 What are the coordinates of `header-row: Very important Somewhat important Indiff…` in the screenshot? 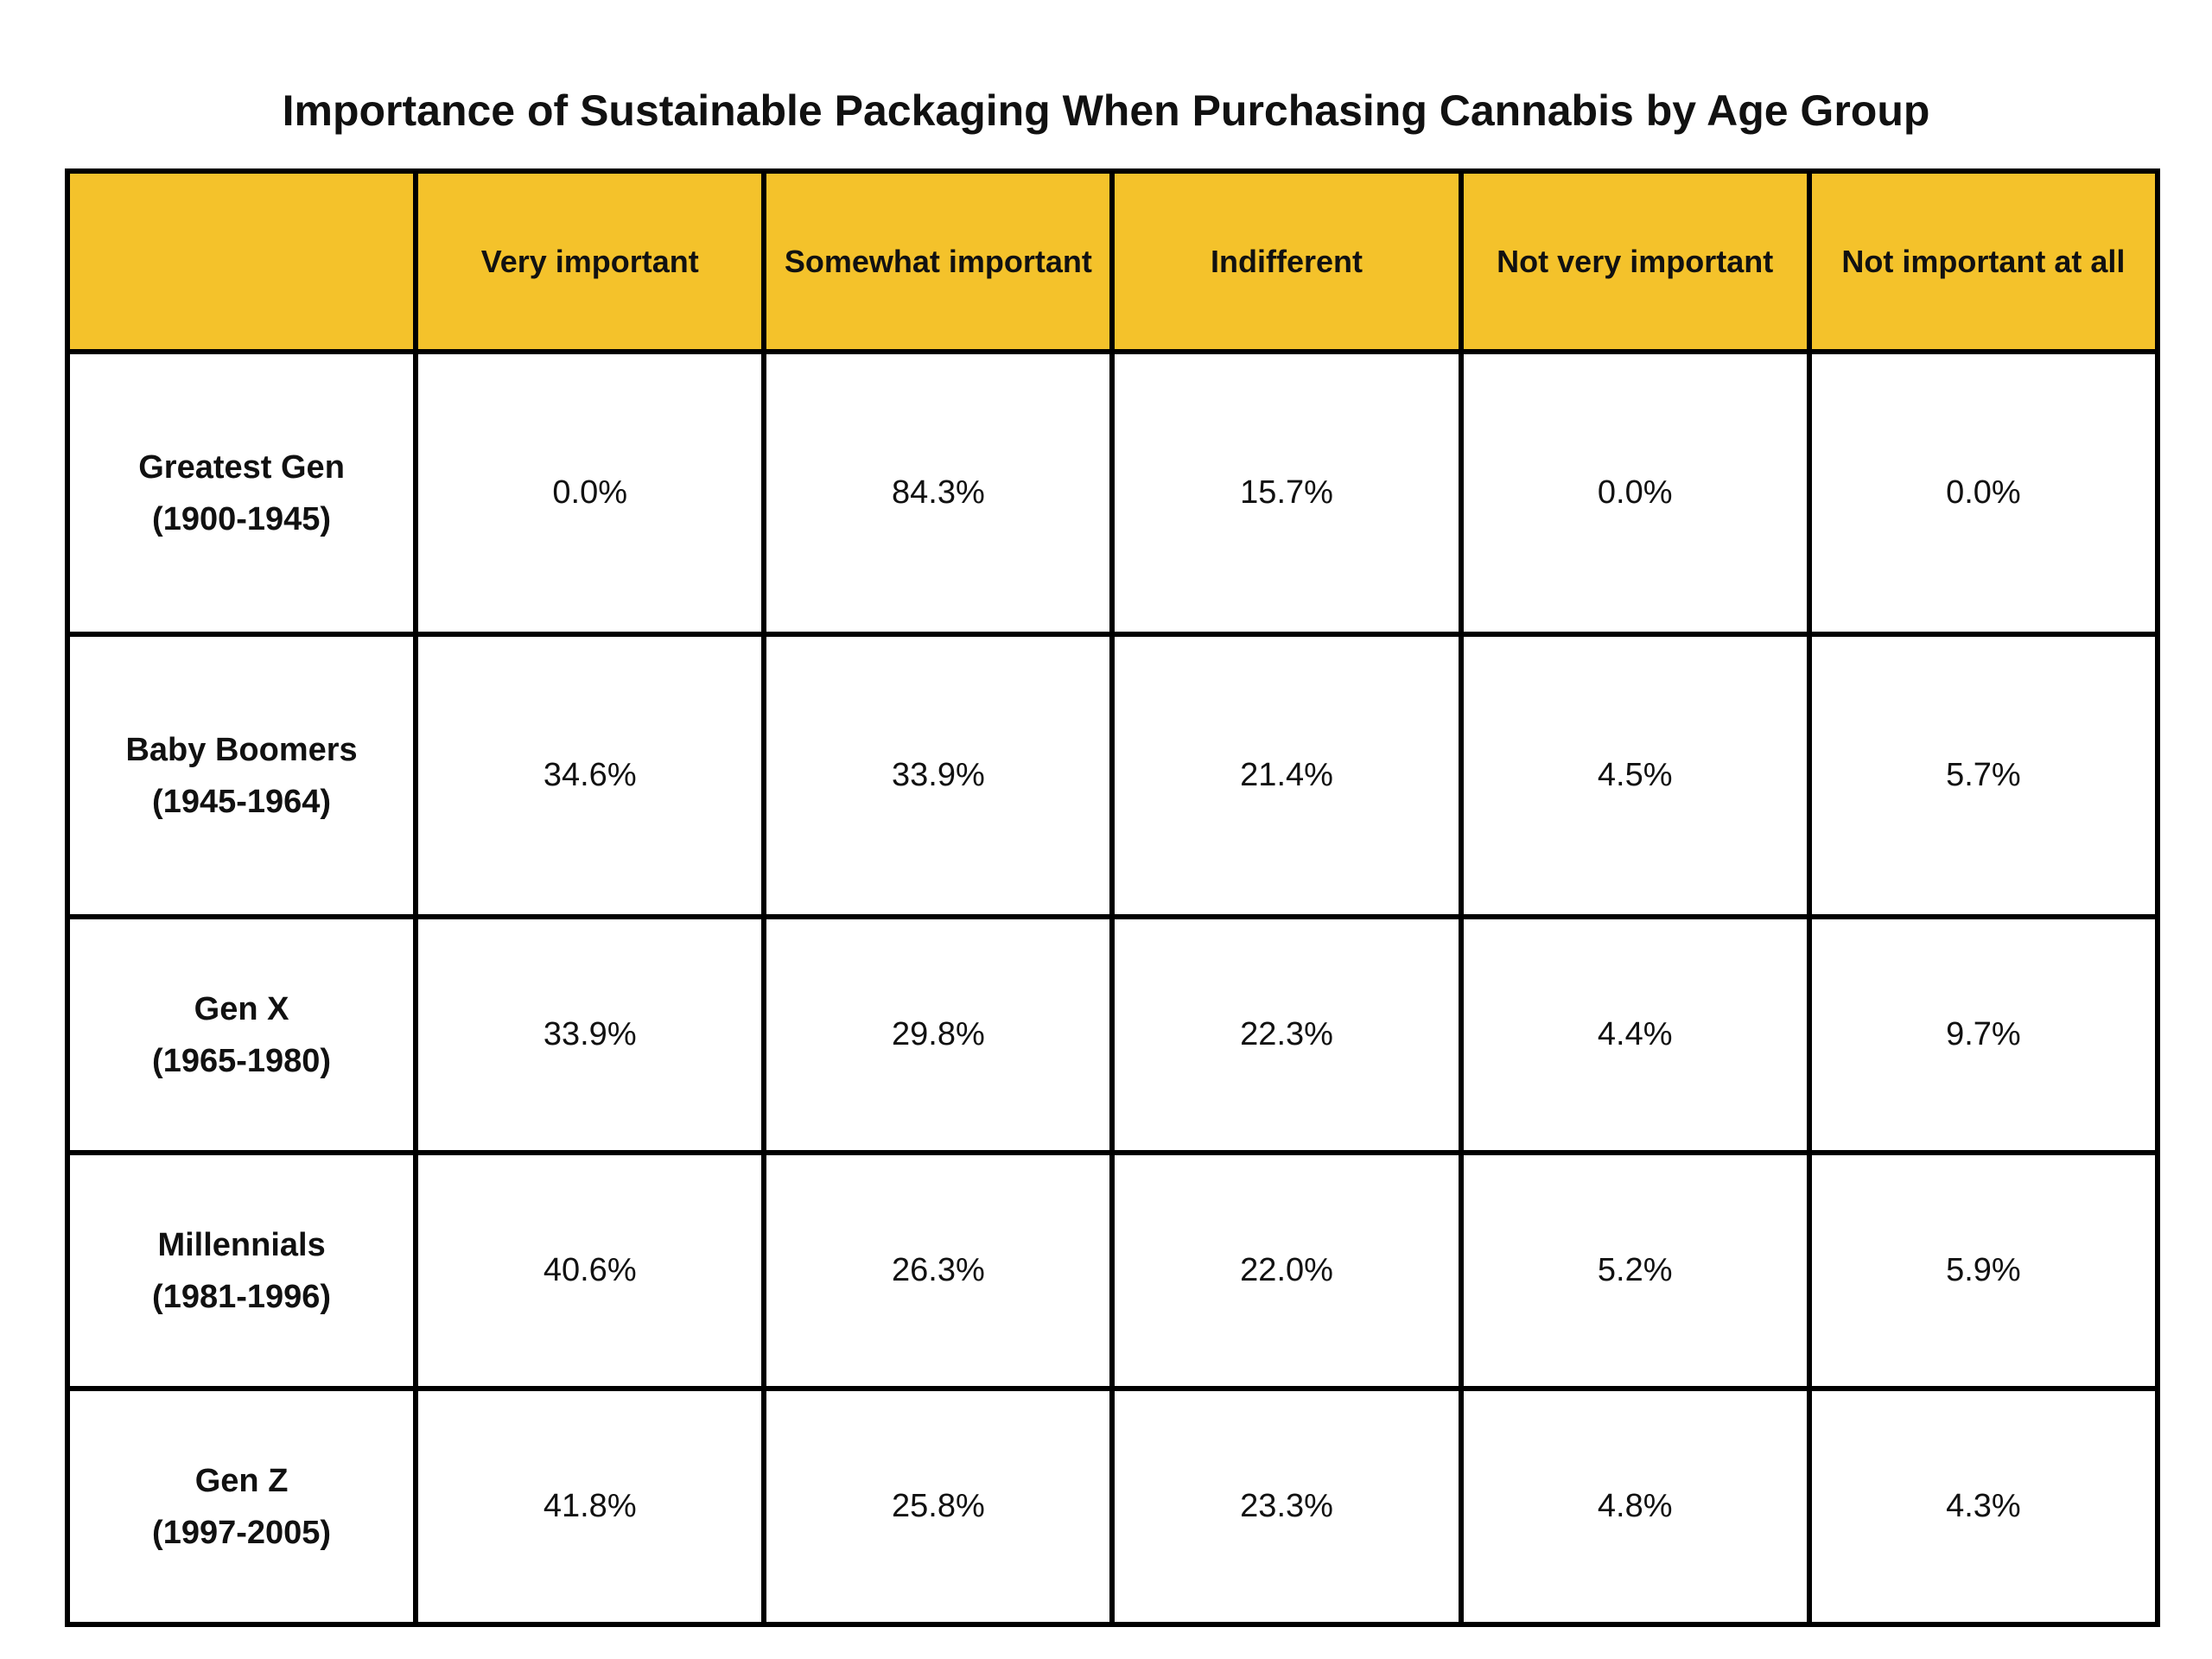 It's located at (1112, 261).